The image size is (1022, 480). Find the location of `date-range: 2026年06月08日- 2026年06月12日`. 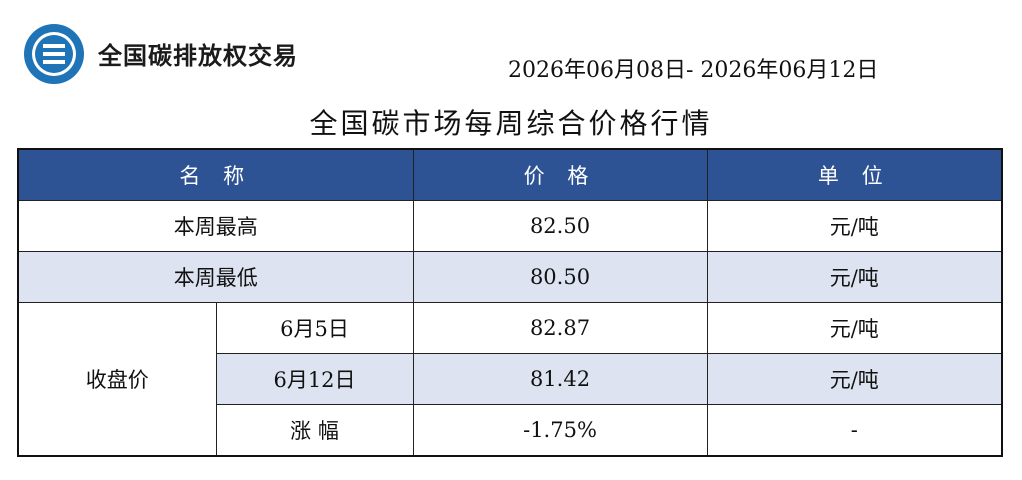

date-range: 2026年06月08日- 2026年06月12日 is located at coordinates (693, 70).